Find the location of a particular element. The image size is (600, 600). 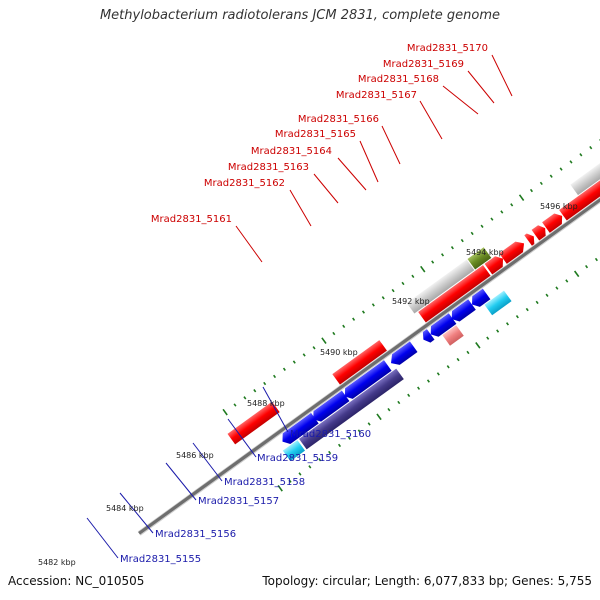

scale-label: 5494 kbp is located at coordinates (485, 252).